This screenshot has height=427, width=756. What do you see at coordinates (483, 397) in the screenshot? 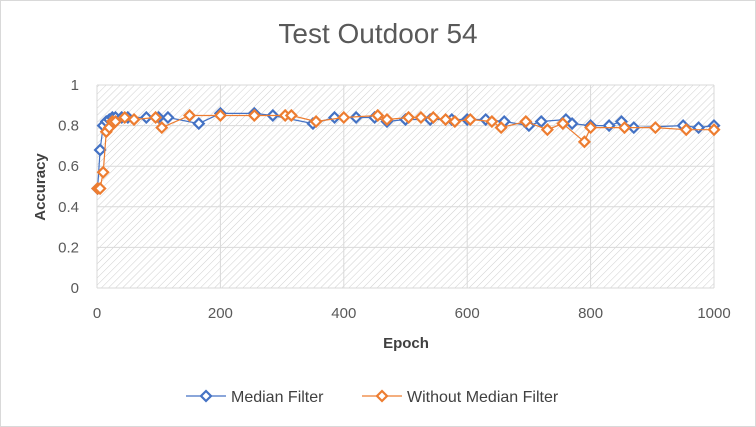
I see `without-median-filter-legend-label: Without Median Filter` at bounding box center [483, 397].